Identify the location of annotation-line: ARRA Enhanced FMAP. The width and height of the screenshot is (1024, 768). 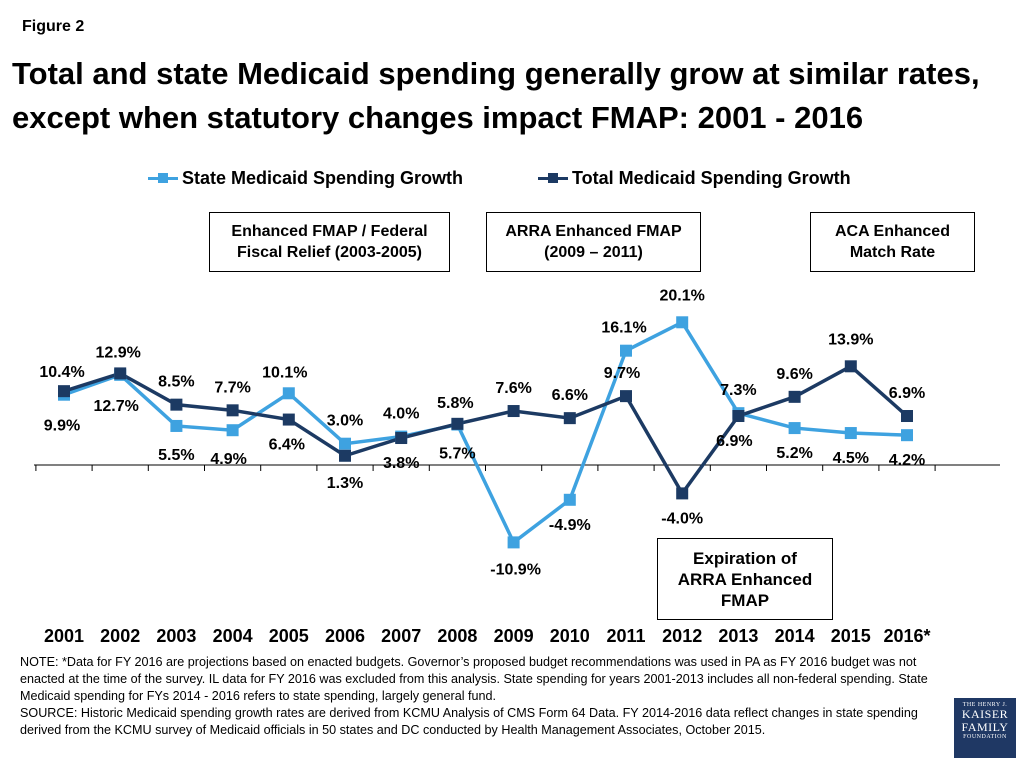
(593, 231).